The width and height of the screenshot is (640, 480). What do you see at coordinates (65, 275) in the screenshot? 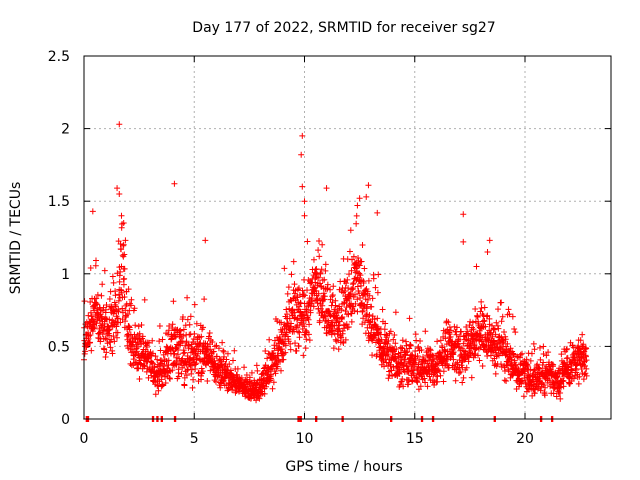
I see `y-tick-label: 1` at bounding box center [65, 275].